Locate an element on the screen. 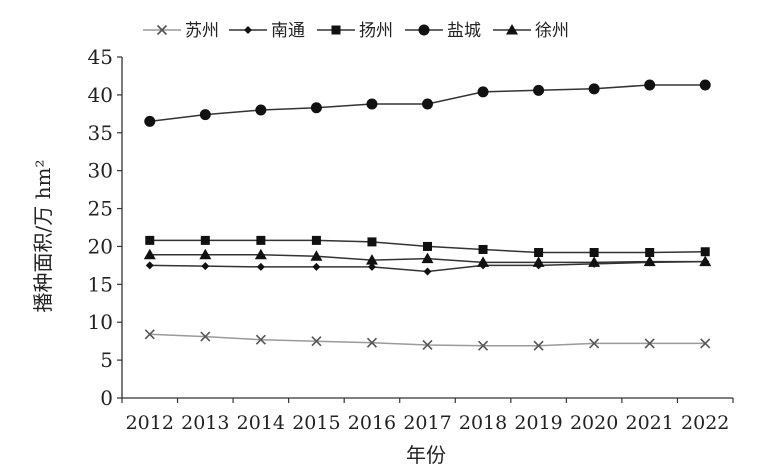  x-tick-label: 2018 is located at coordinates (483, 423).